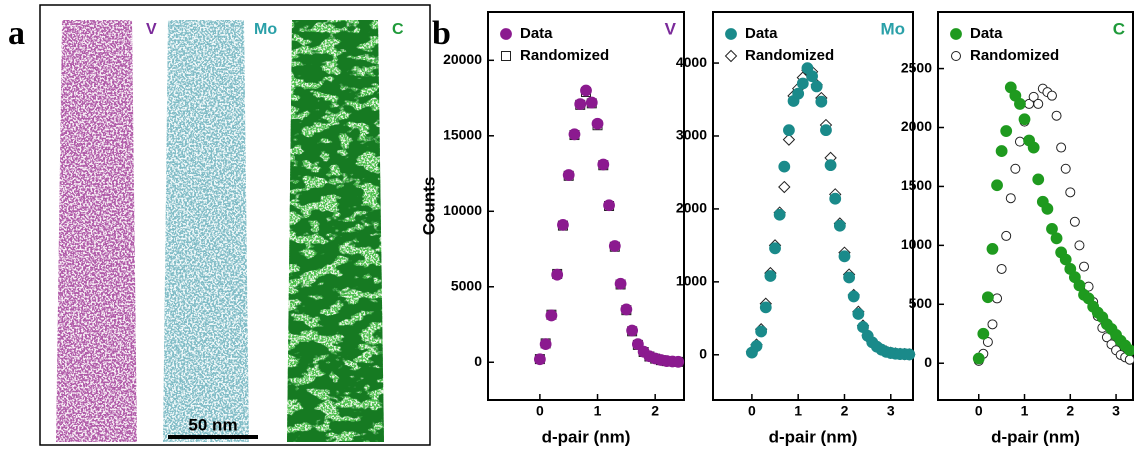 Image resolution: width=1134 pixels, height=450 pixels. I want to click on y-tick-label: 15000, so click(462, 135).